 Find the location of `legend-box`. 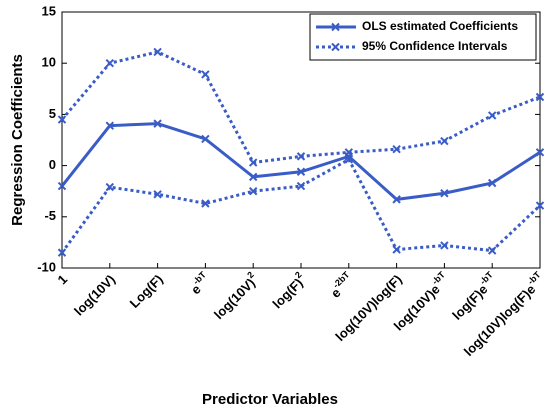

legend-box is located at coordinates (423, 37).